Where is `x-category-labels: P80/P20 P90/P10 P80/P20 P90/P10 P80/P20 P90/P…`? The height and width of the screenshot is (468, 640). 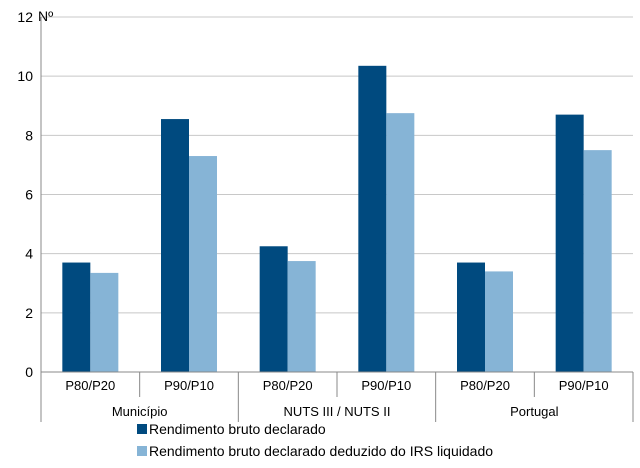
x-category-labels: P80/P20 P90/P10 P80/P20 P90/P10 P80/P20 P90/P… is located at coordinates (336, 398).